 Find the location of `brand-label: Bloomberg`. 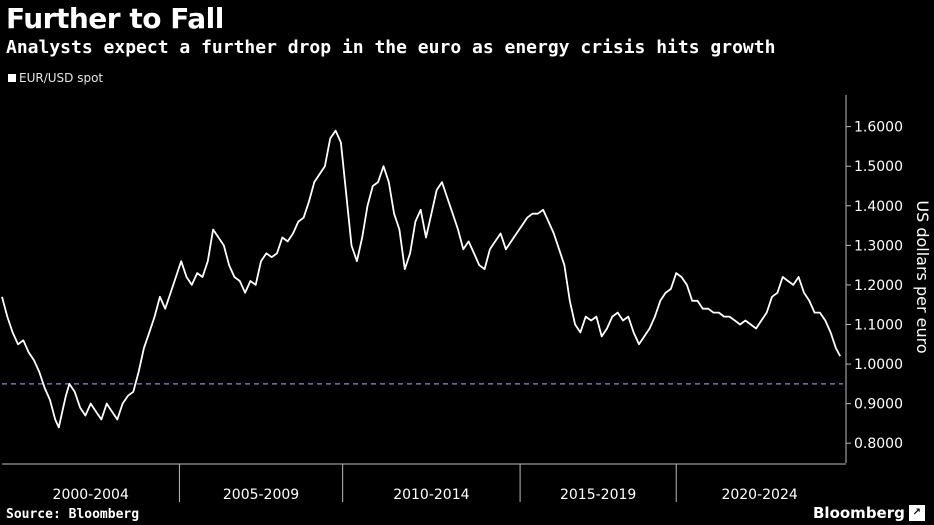

brand-label: Bloomberg is located at coordinates (859, 513).